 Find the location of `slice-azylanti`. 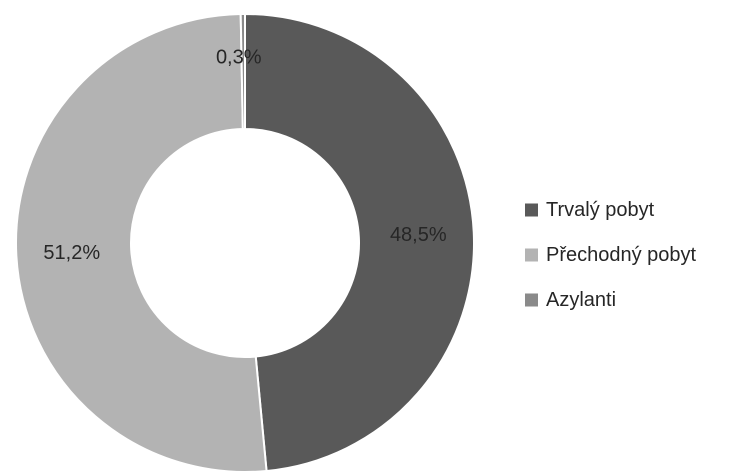

slice-azylanti is located at coordinates (242, 71).